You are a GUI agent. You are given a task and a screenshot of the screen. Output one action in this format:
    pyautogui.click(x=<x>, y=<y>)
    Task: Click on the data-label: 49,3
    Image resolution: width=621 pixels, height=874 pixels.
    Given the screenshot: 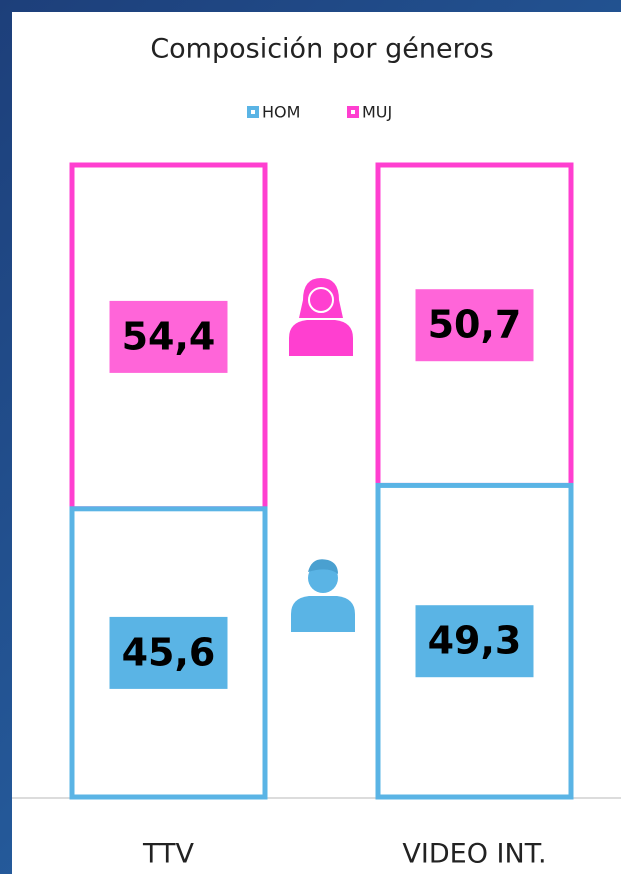 What is the action you would take?
    pyautogui.click(x=475, y=641)
    